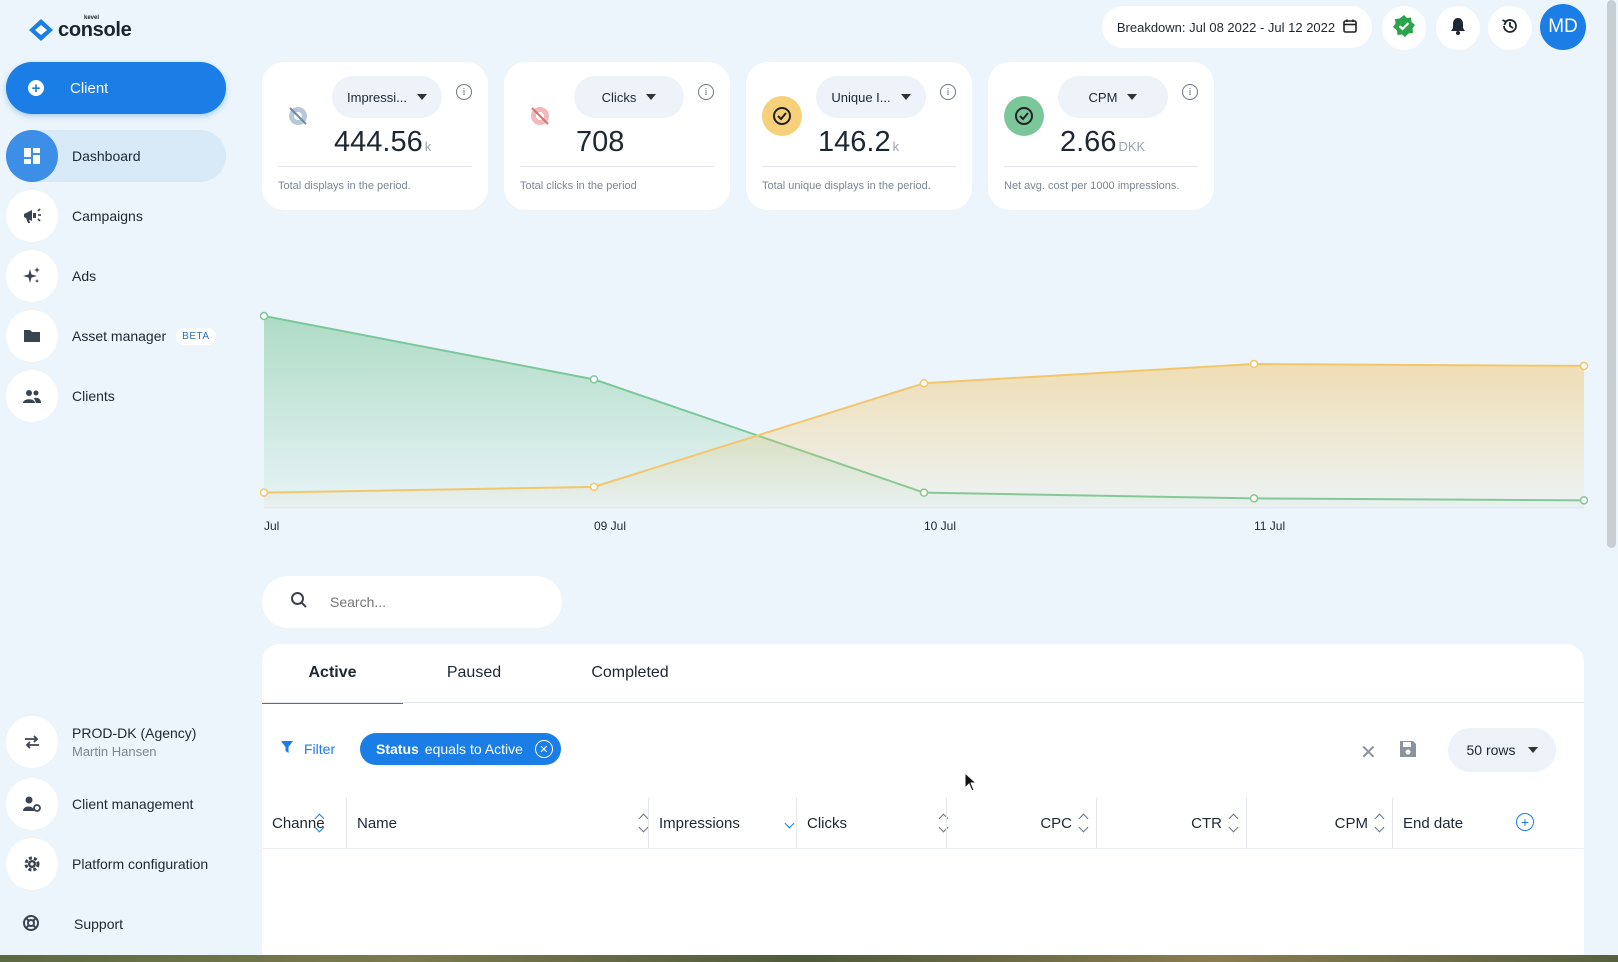 The image size is (1618, 962). Describe the element at coordinates (32, 924) in the screenshot. I see `lifebuoy-icon` at that location.